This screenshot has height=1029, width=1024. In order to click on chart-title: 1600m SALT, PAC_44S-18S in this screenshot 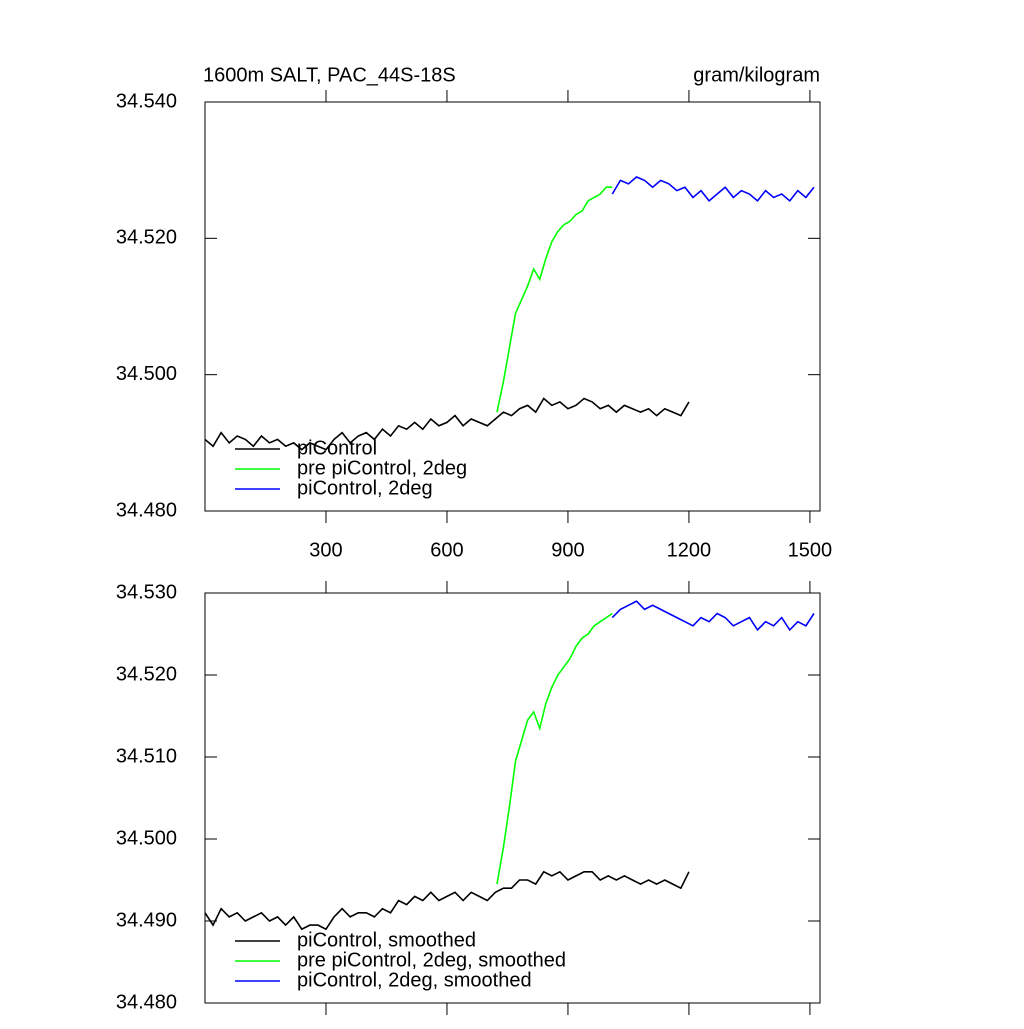, I will do `click(329, 75)`.